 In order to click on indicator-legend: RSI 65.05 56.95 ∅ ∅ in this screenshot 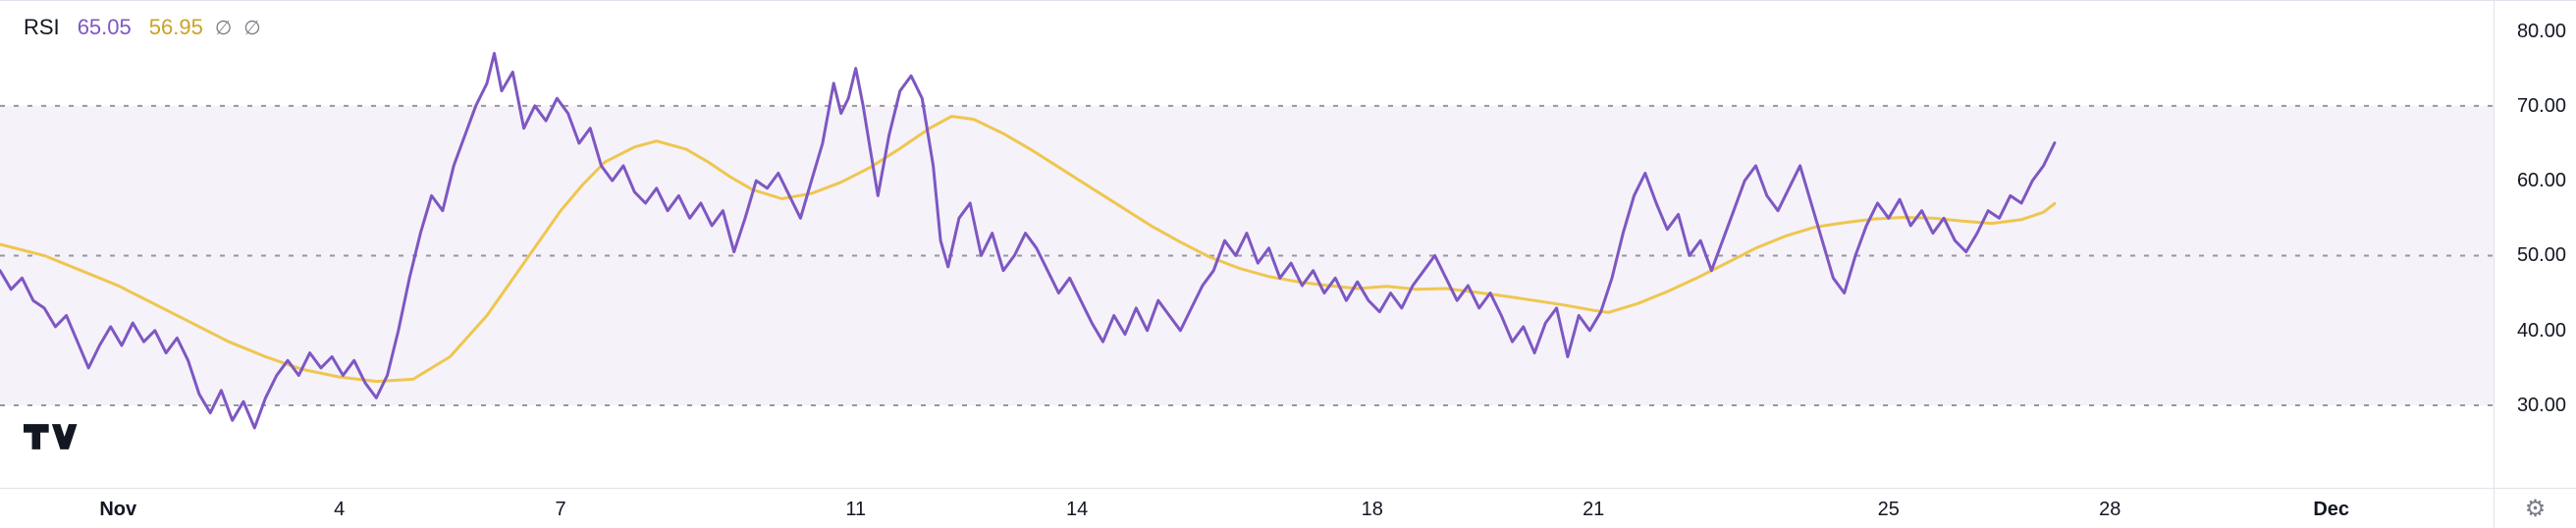, I will do `click(142, 28)`.